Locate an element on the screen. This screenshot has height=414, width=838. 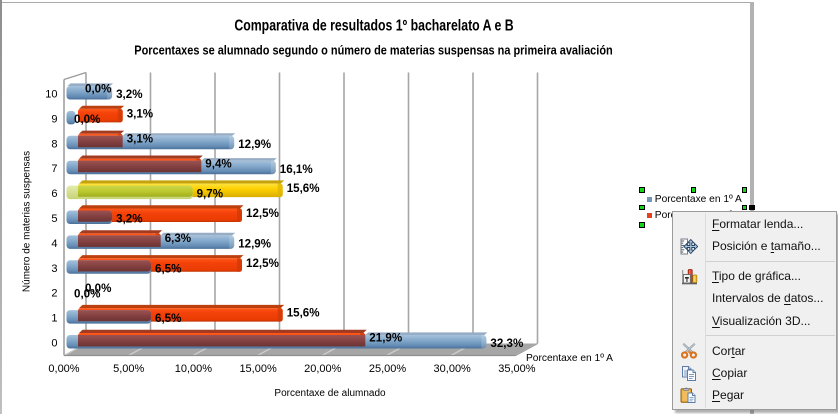
svg-text: 9,7% is located at coordinates (210, 194).